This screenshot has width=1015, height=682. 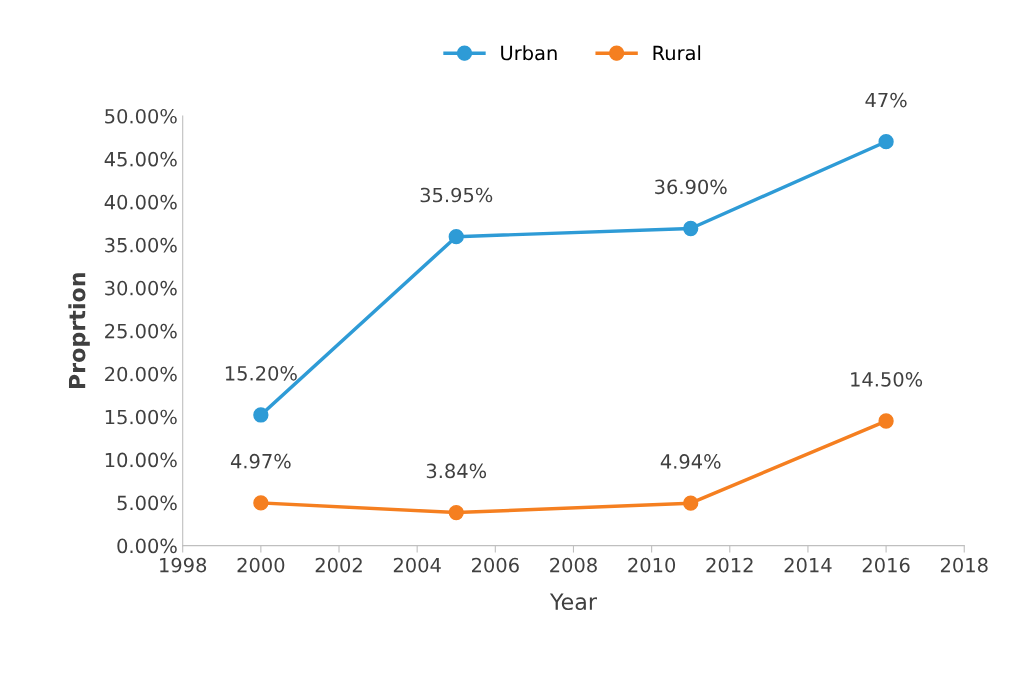 What do you see at coordinates (456, 195) in the screenshot?
I see `data-label: 35.95%` at bounding box center [456, 195].